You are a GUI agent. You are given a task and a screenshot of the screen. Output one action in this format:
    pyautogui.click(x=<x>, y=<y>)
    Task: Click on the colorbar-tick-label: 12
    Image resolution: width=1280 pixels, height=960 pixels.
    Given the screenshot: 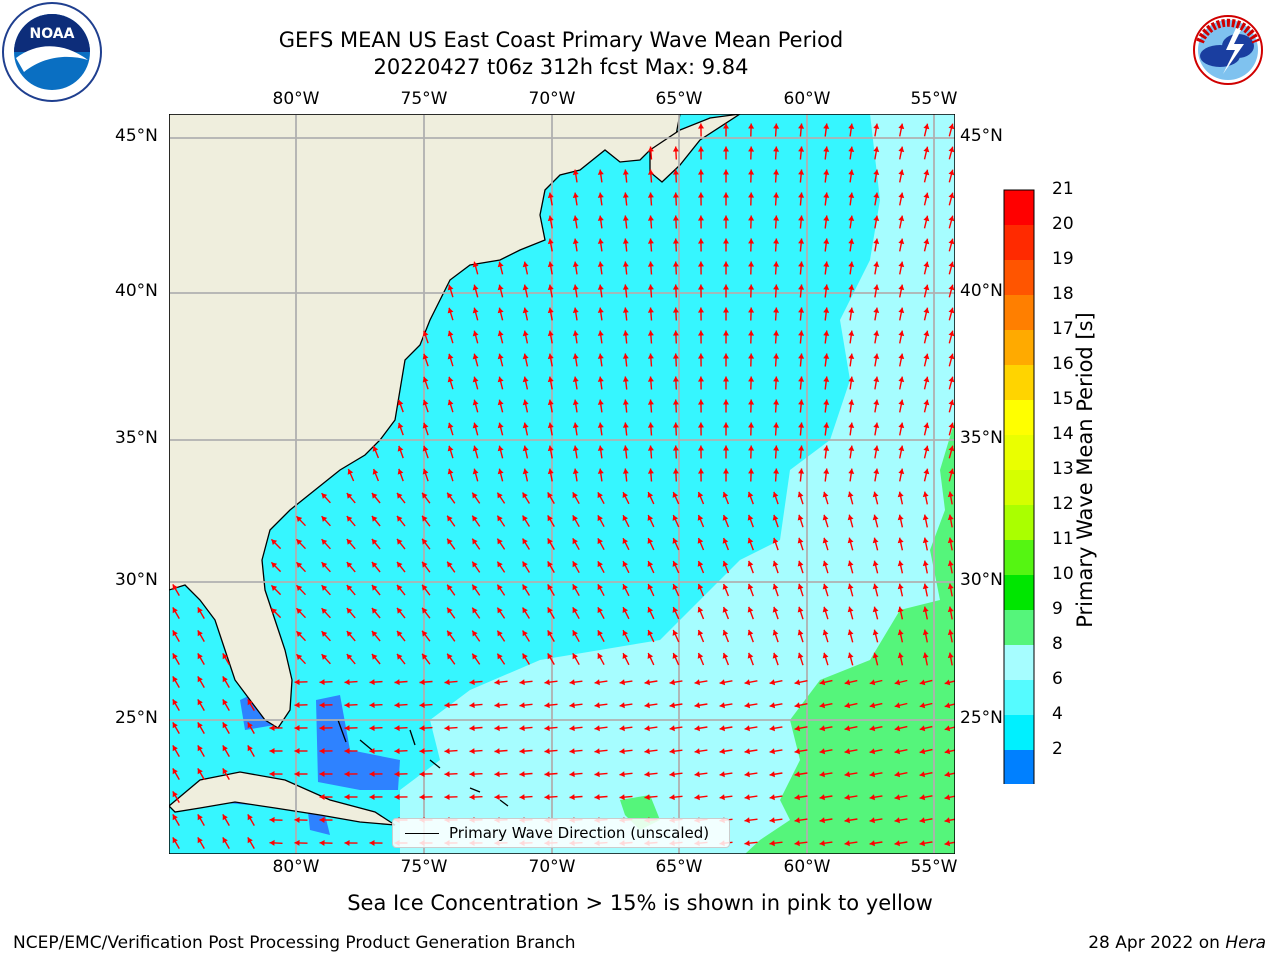 What is the action you would take?
    pyautogui.click(x=1063, y=504)
    